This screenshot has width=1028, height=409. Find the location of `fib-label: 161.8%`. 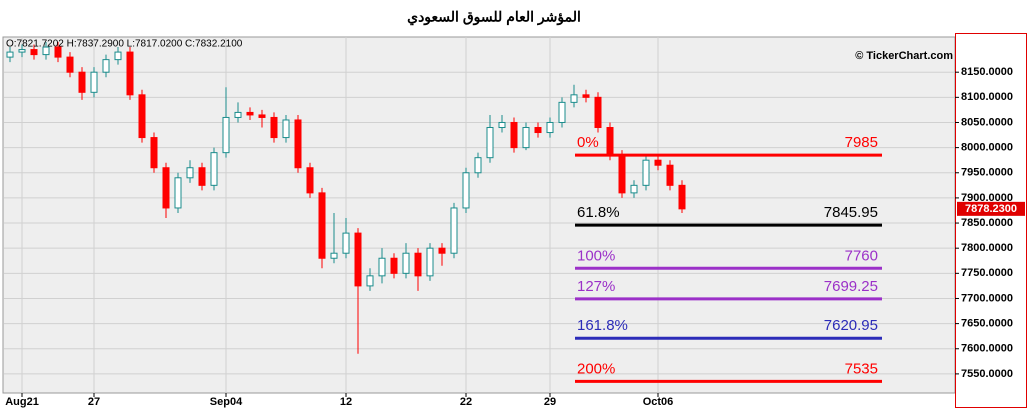

fib-label: 161.8% is located at coordinates (602, 325).